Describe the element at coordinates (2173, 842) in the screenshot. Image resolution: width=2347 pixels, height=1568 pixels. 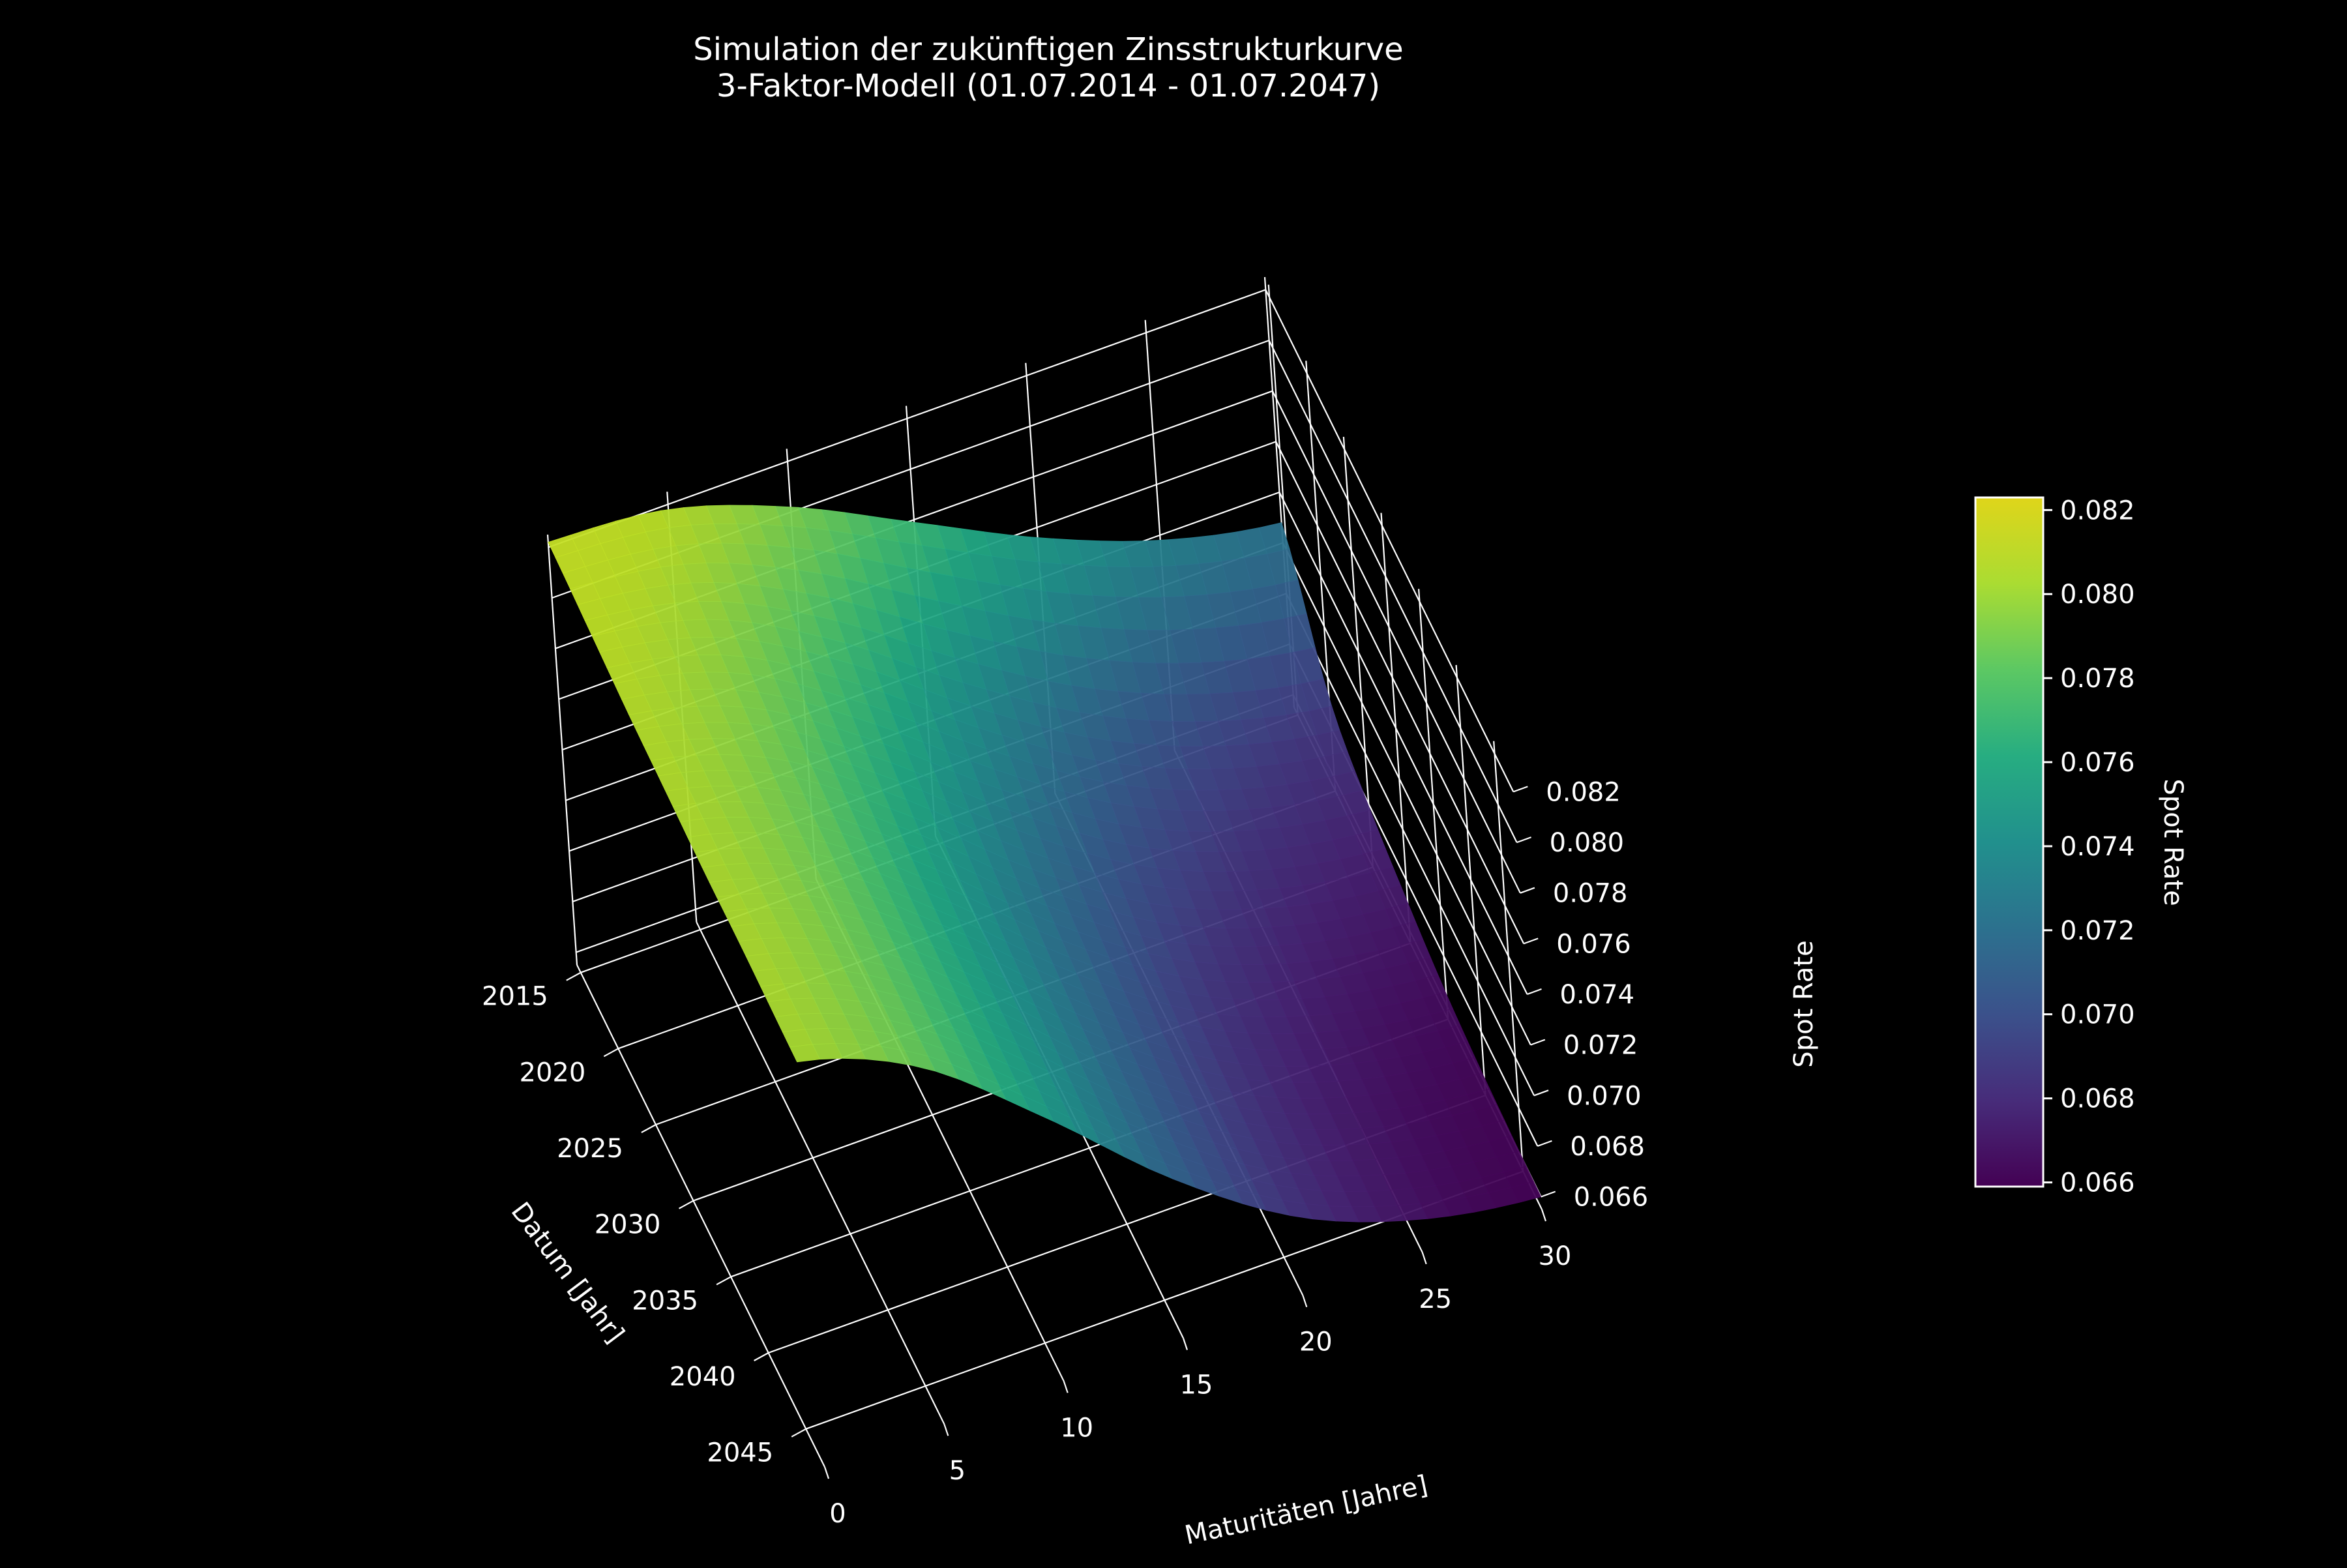
I see `colorbar-title: Spot Rate` at that location.